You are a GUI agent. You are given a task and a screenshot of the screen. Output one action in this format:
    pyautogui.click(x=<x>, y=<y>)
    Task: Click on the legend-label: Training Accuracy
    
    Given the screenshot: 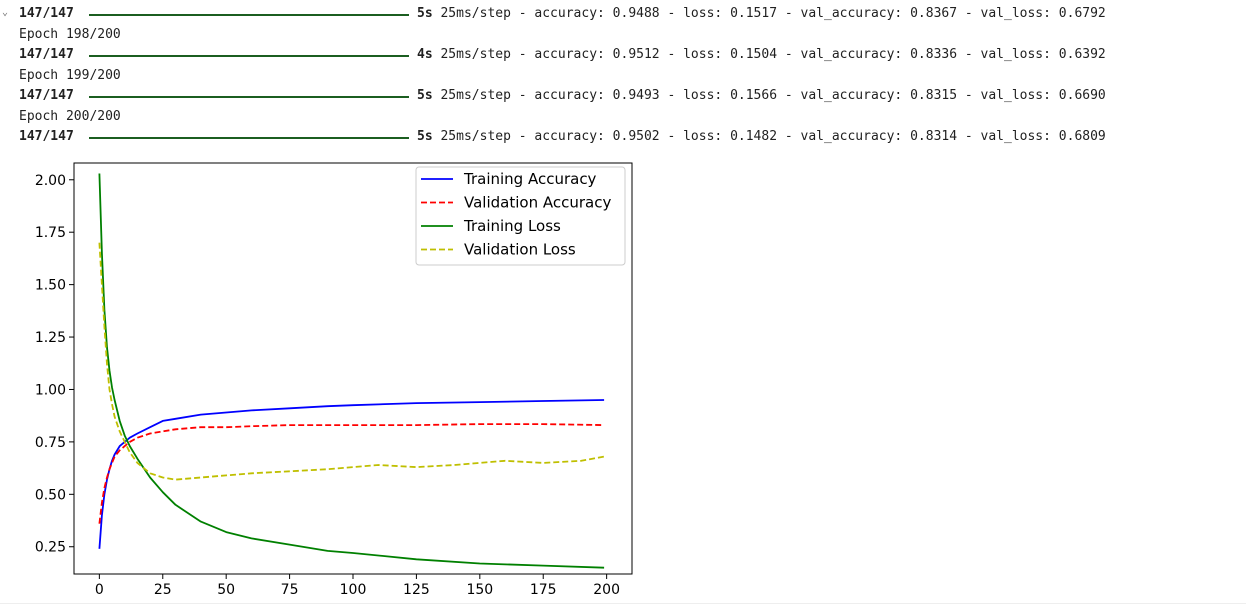 What is the action you would take?
    pyautogui.click(x=530, y=179)
    